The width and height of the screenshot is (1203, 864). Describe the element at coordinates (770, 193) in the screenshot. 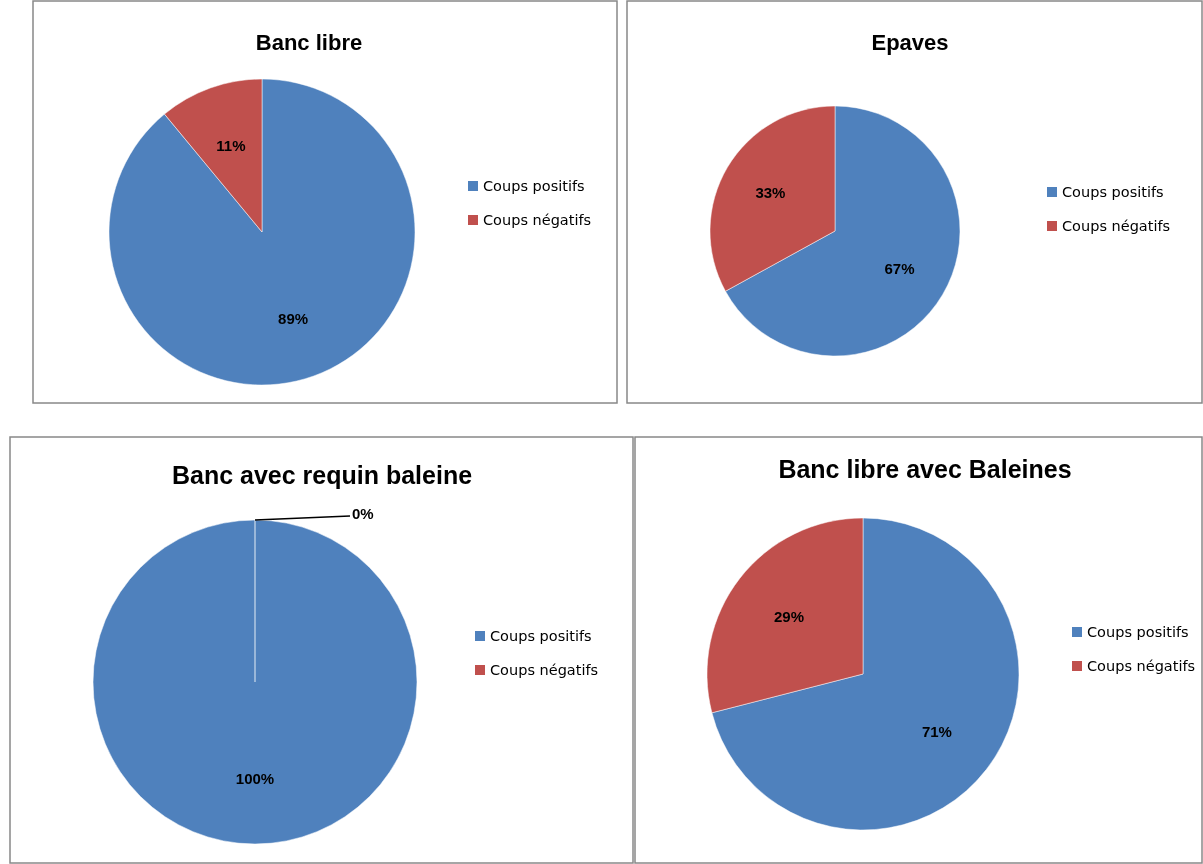

I see `data-label: 33%` at that location.